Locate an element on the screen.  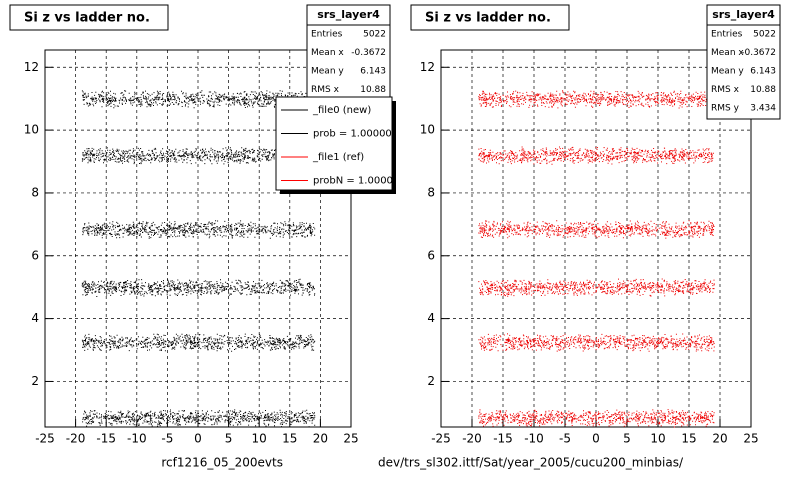
legend-label: prob = 1.000000 is located at coordinates (355, 134).